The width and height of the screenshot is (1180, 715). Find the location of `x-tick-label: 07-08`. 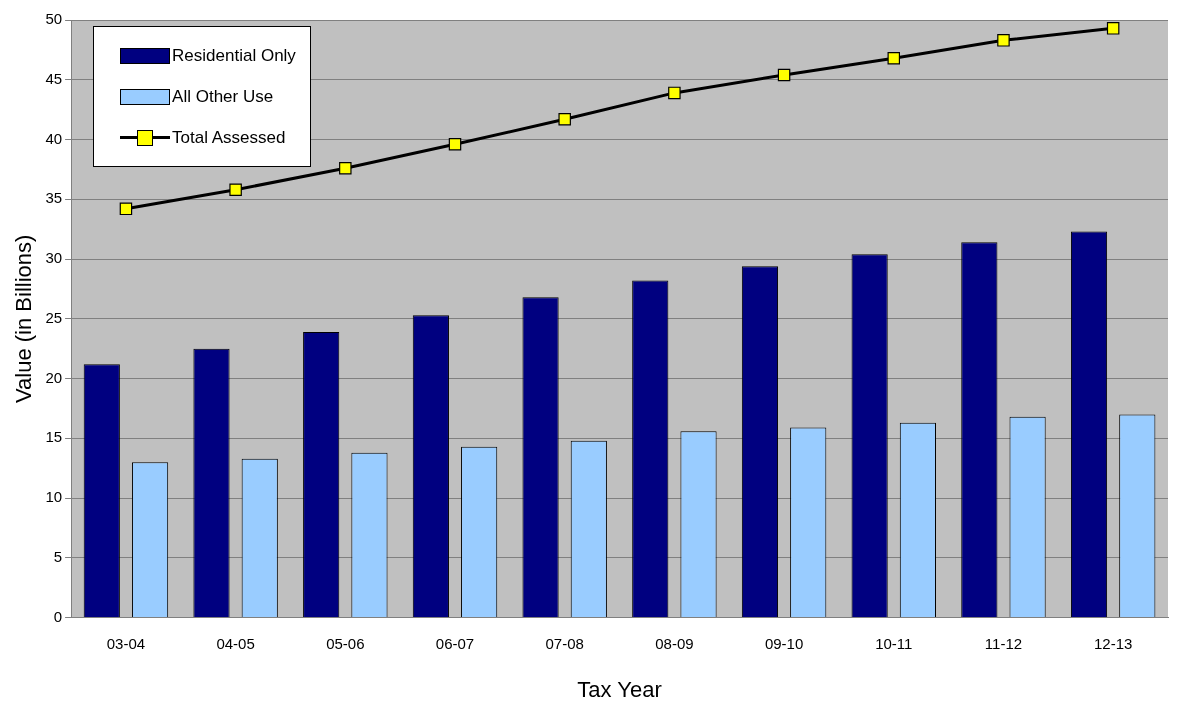

x-tick-label: 07-08 is located at coordinates (564, 643).